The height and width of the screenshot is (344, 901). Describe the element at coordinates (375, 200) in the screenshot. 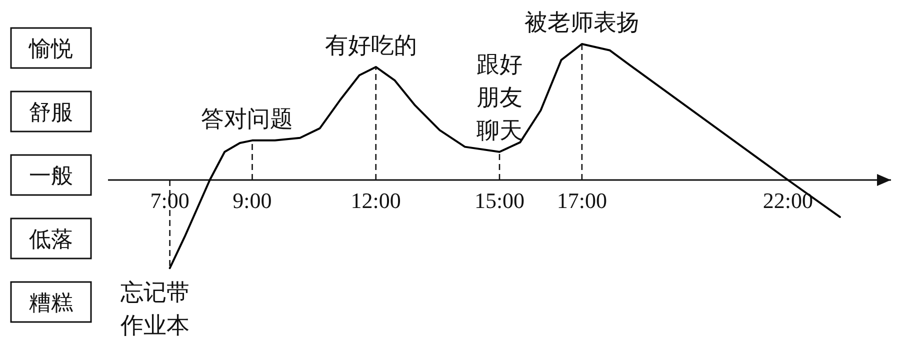

I see `x-tick-label: 12:00` at that location.